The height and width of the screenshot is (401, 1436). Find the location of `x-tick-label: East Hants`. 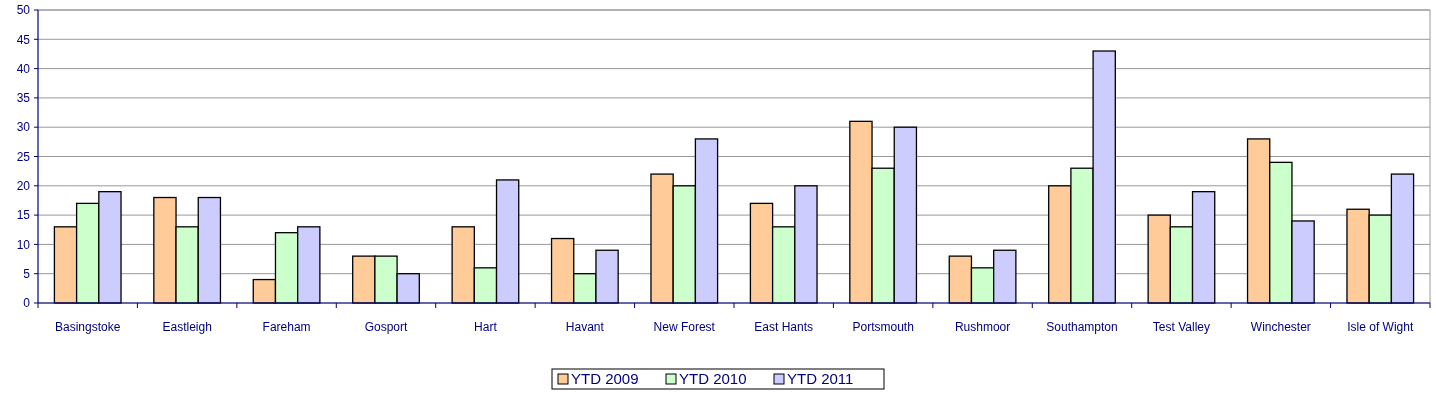

x-tick-label: East Hants is located at coordinates (784, 327).